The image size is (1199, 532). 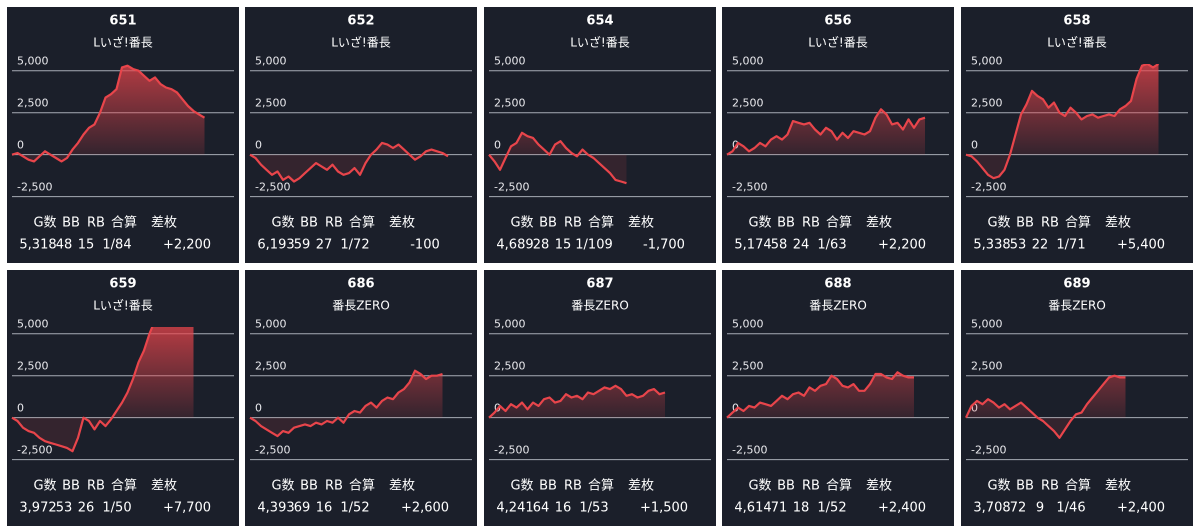 I want to click on stat-value: +1,500, so click(x=664, y=508).